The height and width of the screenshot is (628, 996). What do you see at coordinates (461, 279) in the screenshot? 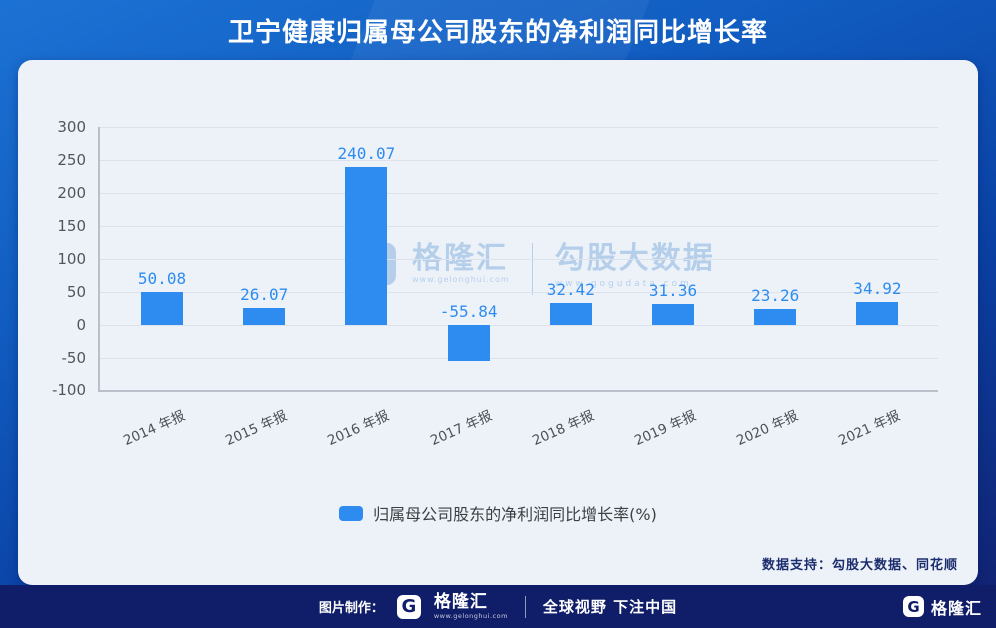
I see `watermark-brand-url: www.gelonghui.com` at bounding box center [461, 279].